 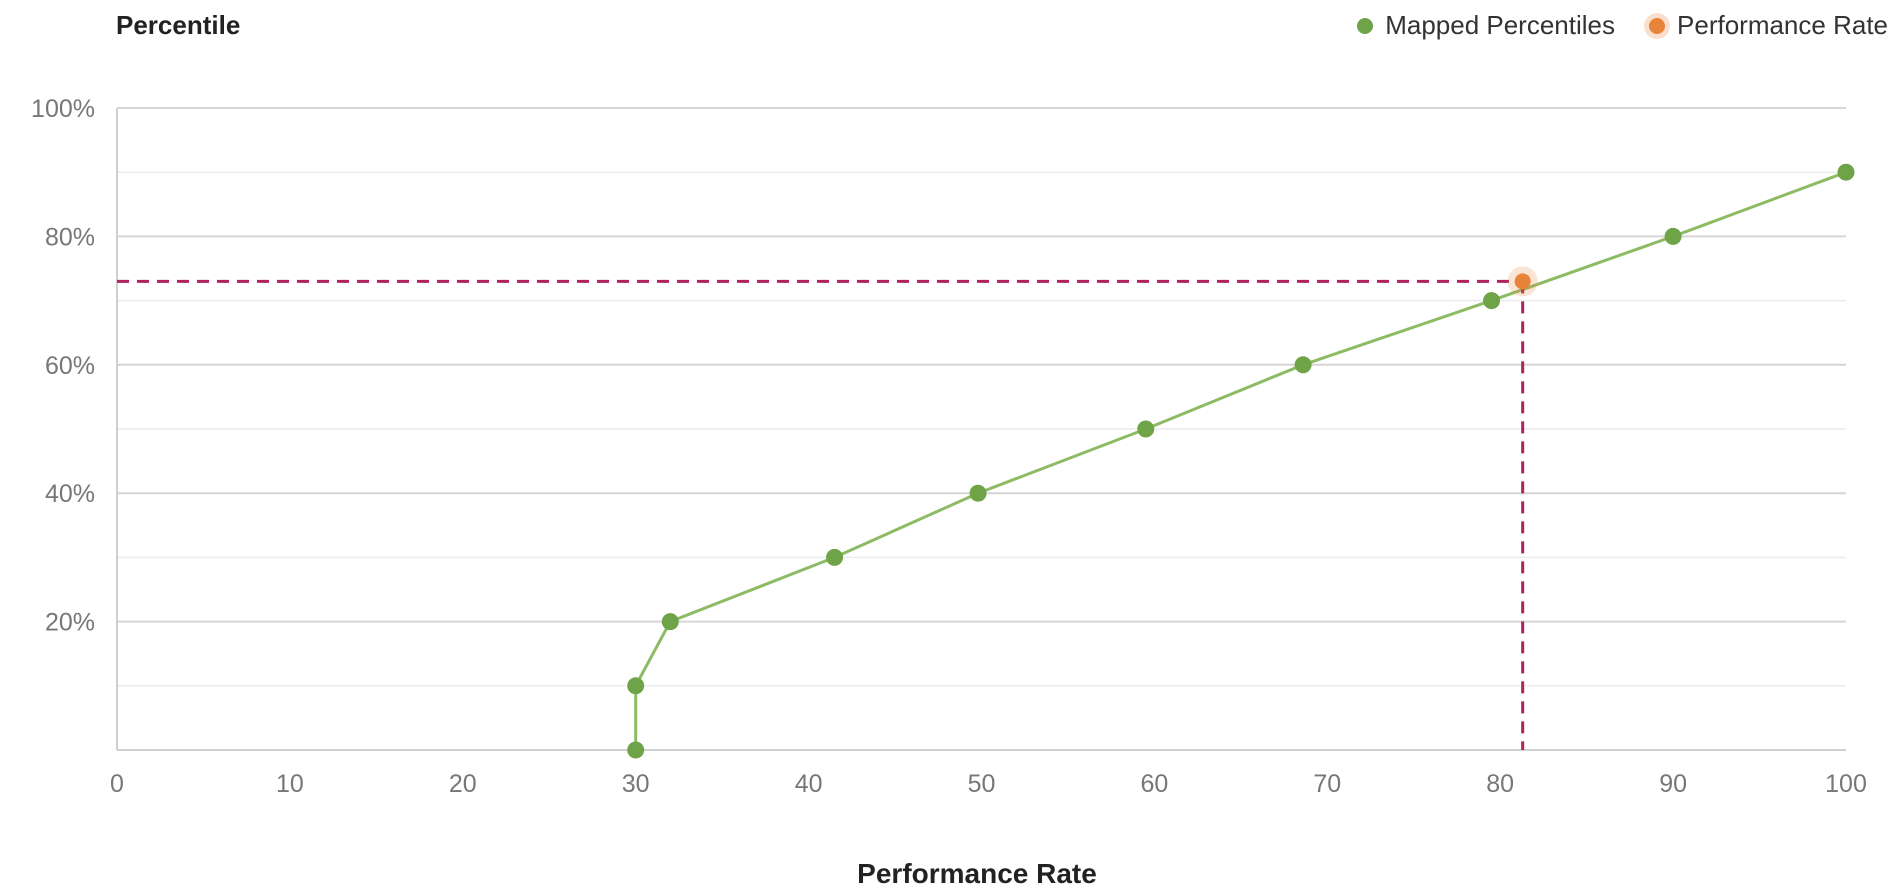 I want to click on legend: Mapped Percentiles Performance Rate, so click(x=1622, y=25).